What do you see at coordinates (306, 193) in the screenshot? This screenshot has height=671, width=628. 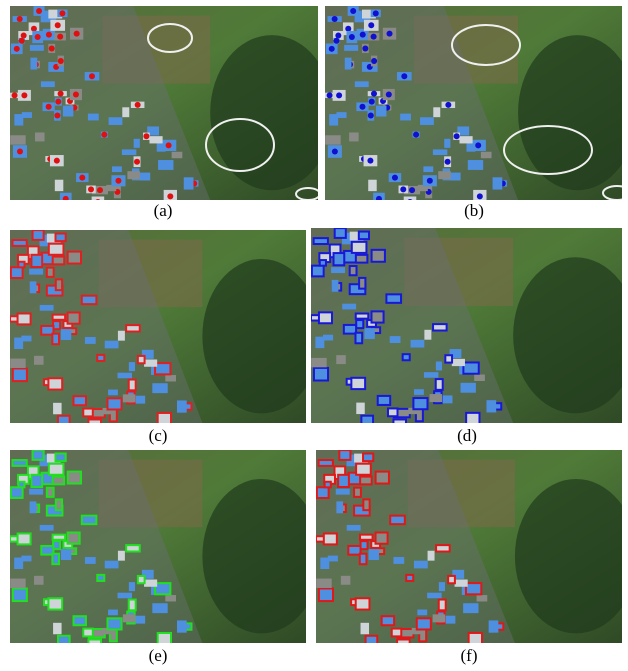 I see `highlight-ellipse` at bounding box center [306, 193].